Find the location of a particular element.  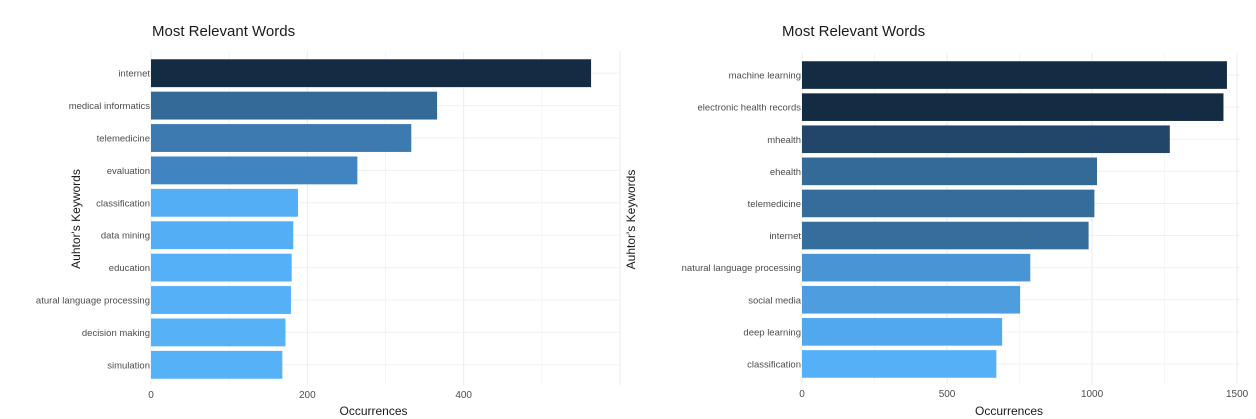

y-tick-label: decision making is located at coordinates (116, 333).